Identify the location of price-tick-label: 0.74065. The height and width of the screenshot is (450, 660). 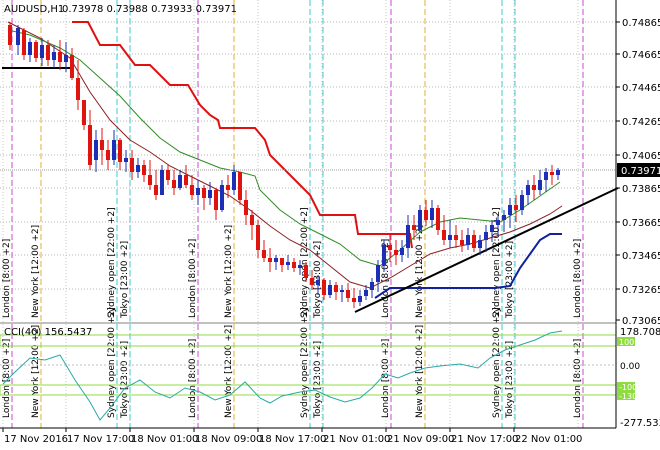
(641, 156).